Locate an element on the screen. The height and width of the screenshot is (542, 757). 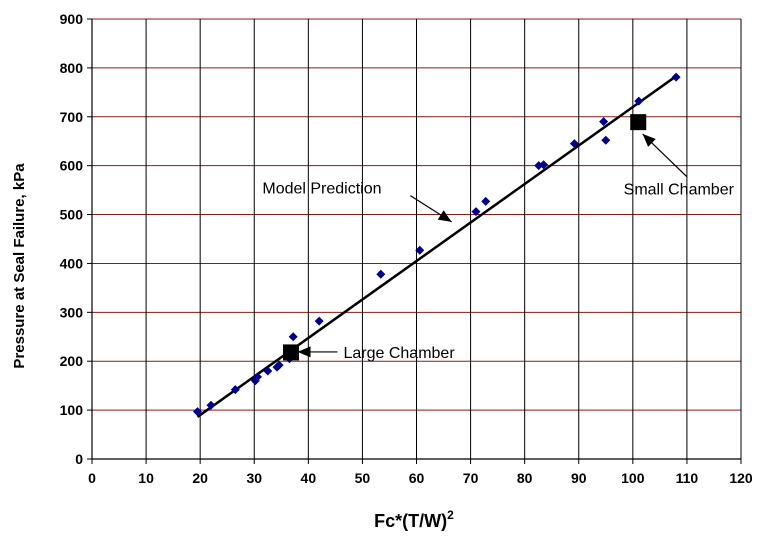
x-tick-label: 60 is located at coordinates (417, 478).